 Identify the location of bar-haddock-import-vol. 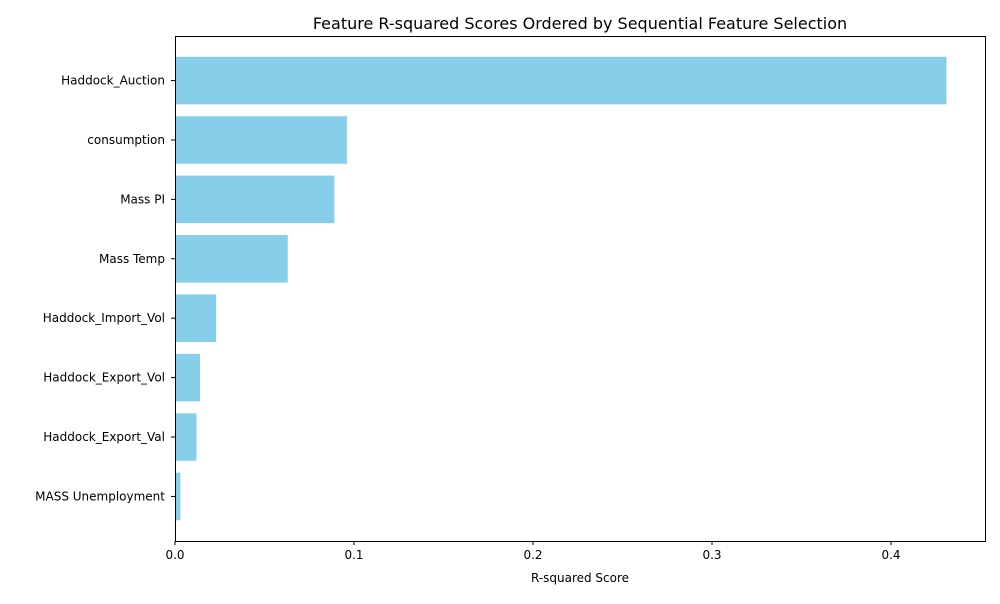
(196, 318).